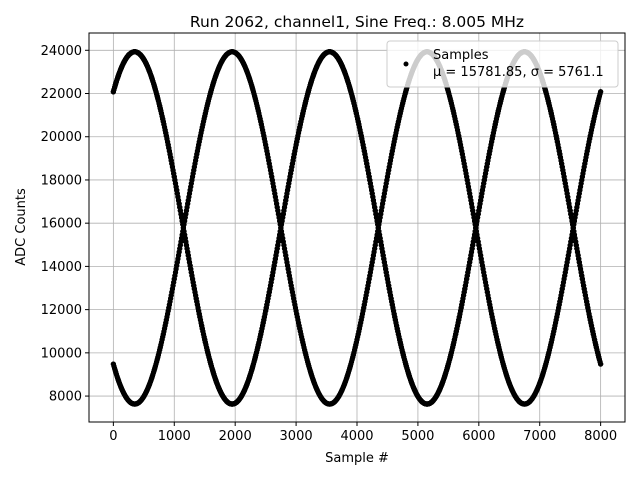  I want to click on x-tick-label: 4000, so click(356, 436).